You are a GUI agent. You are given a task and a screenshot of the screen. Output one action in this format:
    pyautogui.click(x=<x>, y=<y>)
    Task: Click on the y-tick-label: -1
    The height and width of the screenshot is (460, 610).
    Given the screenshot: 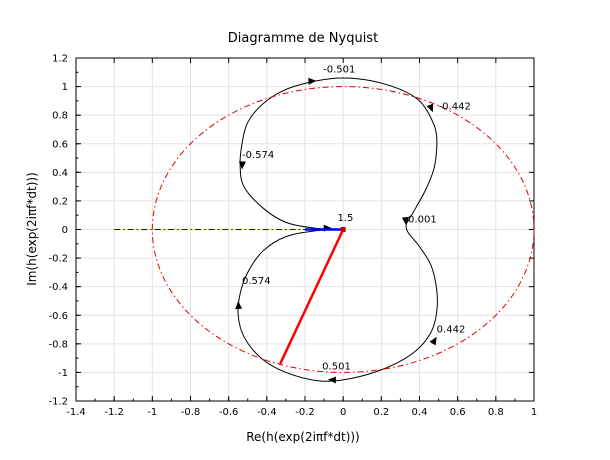 What is the action you would take?
    pyautogui.click(x=63, y=373)
    